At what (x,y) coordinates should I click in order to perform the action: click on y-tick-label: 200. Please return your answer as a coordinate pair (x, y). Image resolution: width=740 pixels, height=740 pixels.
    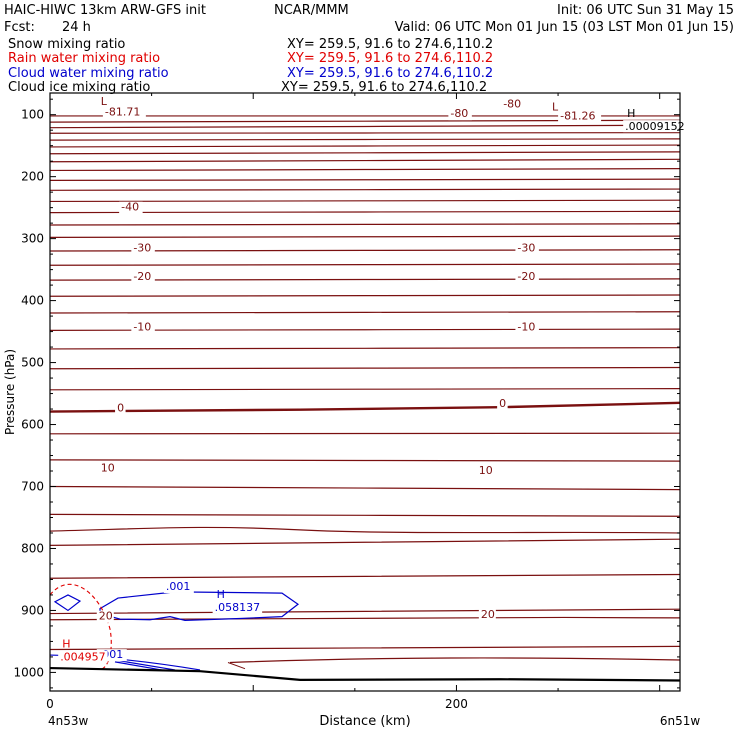
    Looking at the image, I should click on (32, 177).